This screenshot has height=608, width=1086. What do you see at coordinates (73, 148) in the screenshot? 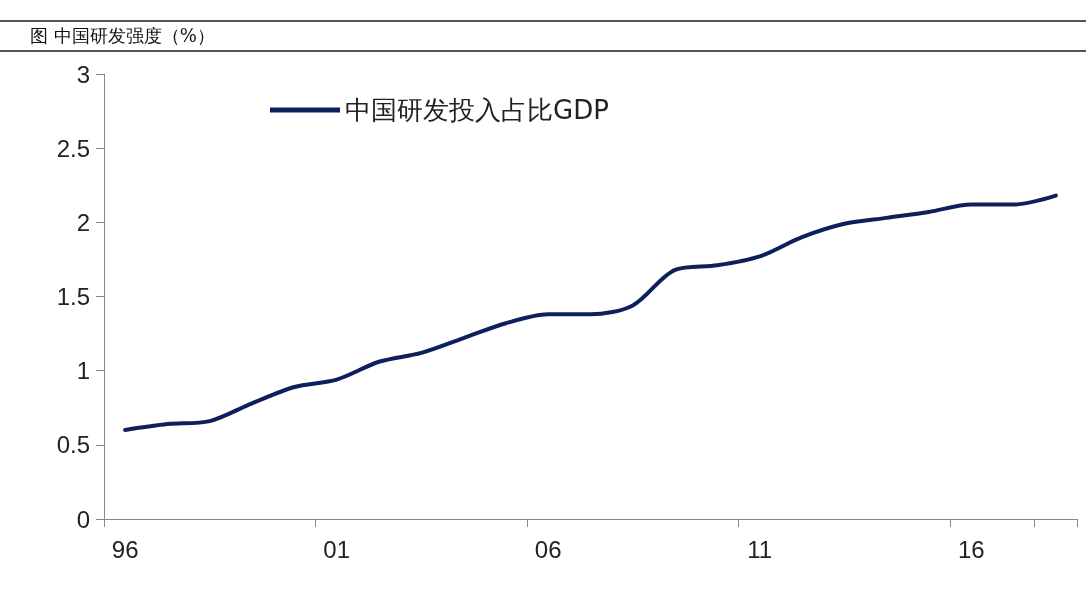
I see `y-tick-label: 2.5` at bounding box center [73, 148].